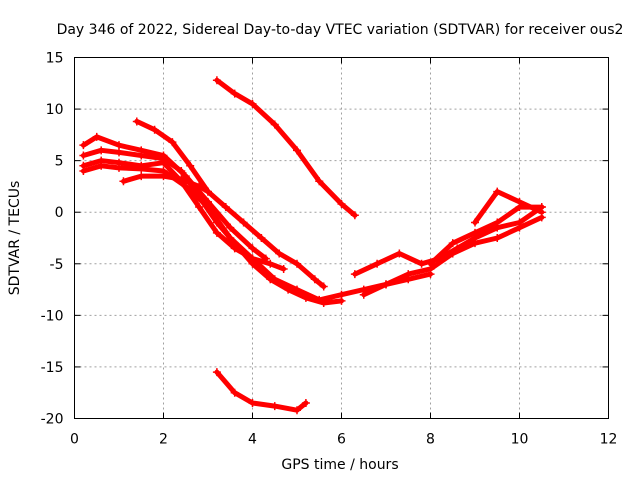 The height and width of the screenshot is (480, 640). I want to click on y-tick-label: 0, so click(59, 213).